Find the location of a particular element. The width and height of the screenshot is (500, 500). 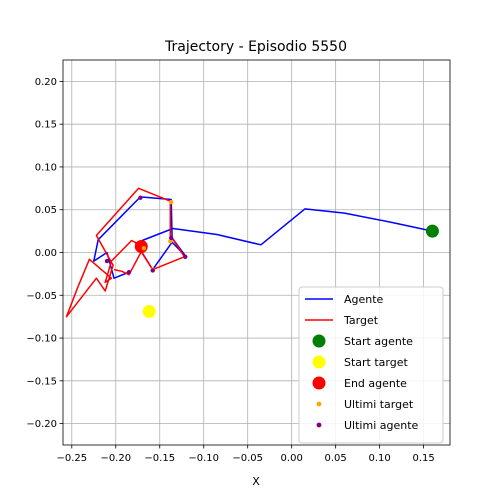

x-axis-label: X is located at coordinates (256, 481).